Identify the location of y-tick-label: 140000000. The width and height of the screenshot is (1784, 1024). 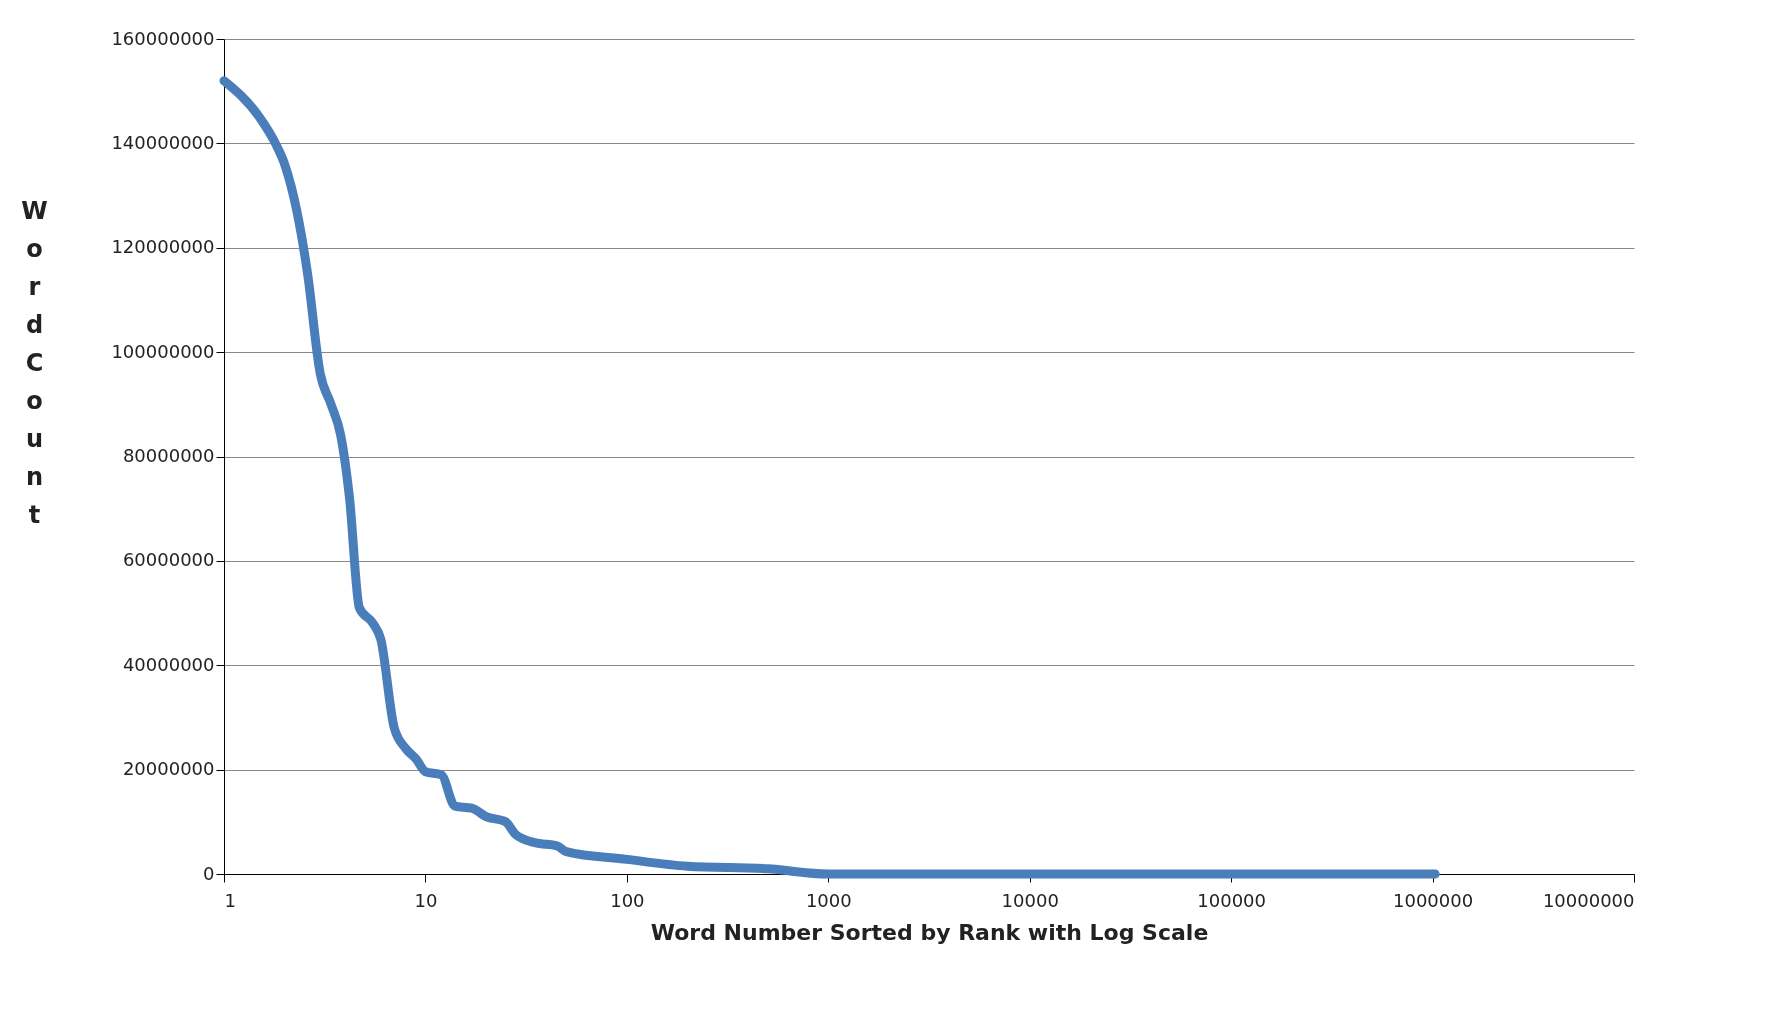
(163, 142).